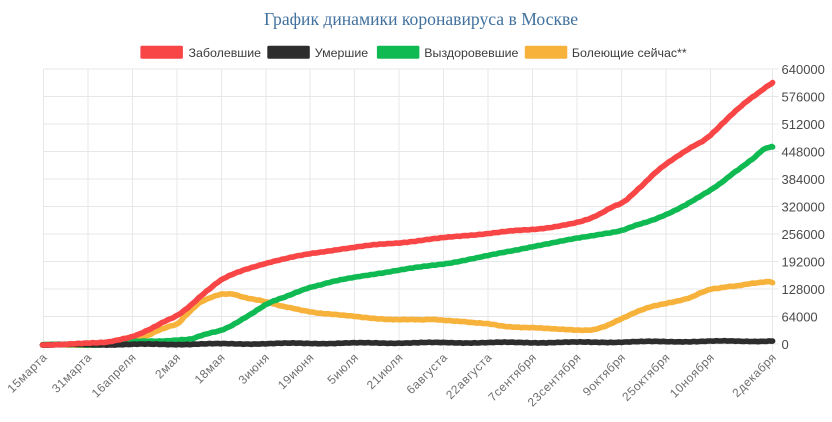  What do you see at coordinates (785, 344) in the screenshot?
I see `svg-text: 0` at bounding box center [785, 344].